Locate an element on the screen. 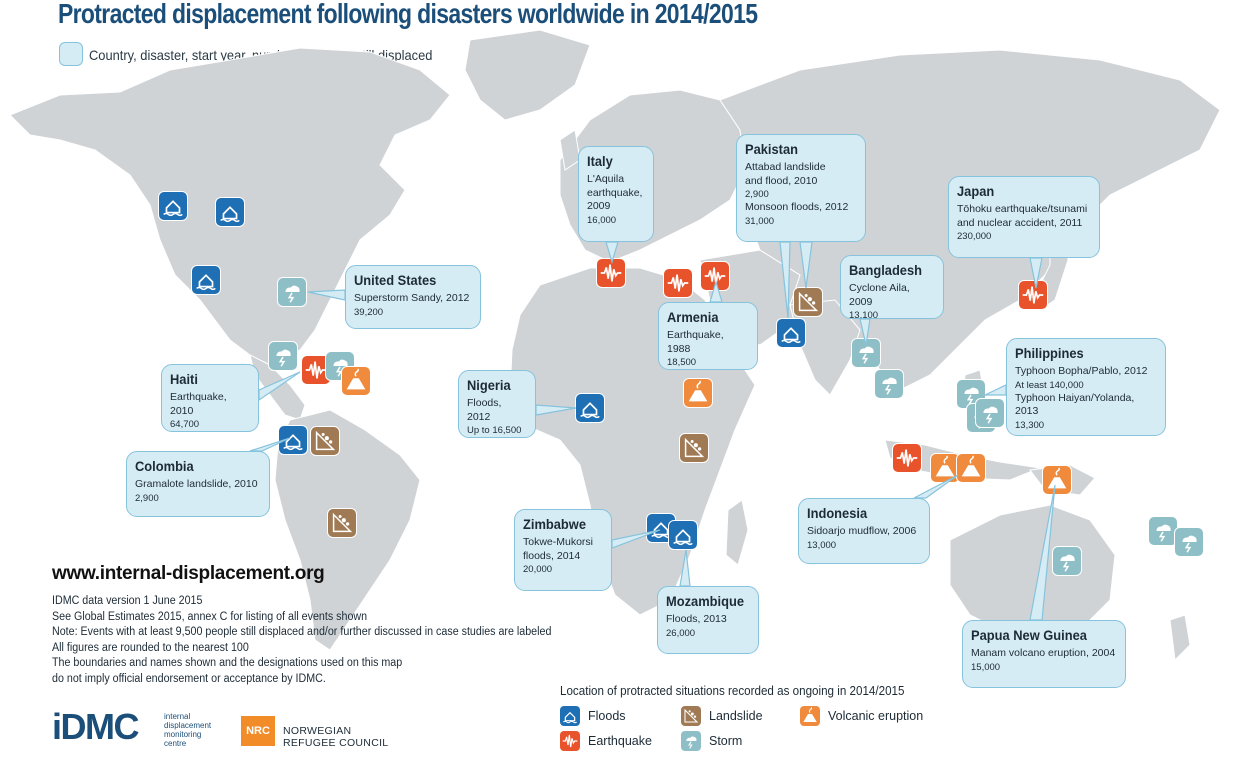 This screenshot has height=780, width=1253. madagascar-land is located at coordinates (737, 532).